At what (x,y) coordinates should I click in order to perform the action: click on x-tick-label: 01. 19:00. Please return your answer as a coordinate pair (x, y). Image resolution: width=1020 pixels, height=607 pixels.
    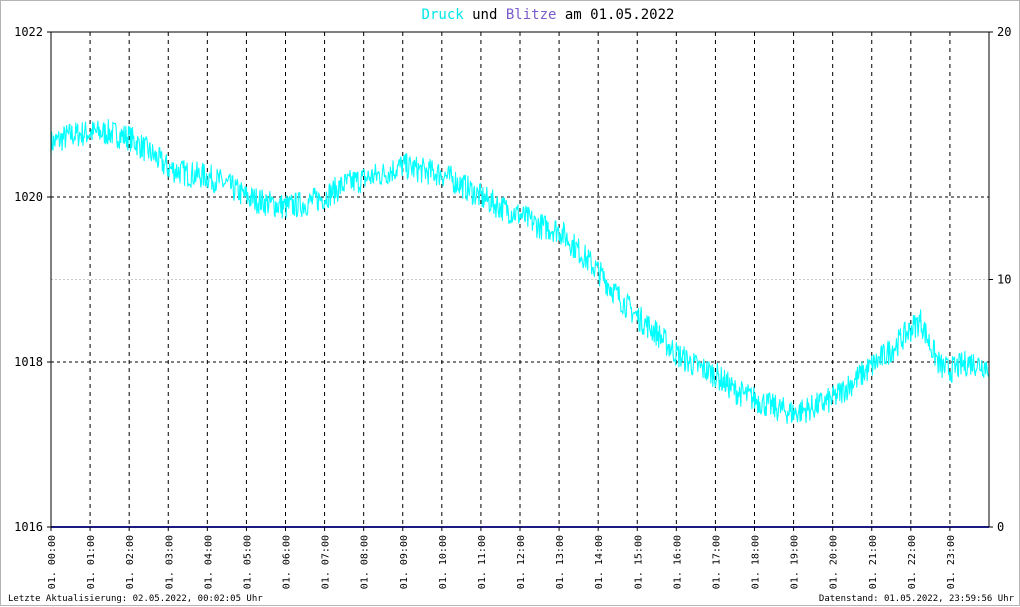
    Looking at the image, I should click on (795, 562).